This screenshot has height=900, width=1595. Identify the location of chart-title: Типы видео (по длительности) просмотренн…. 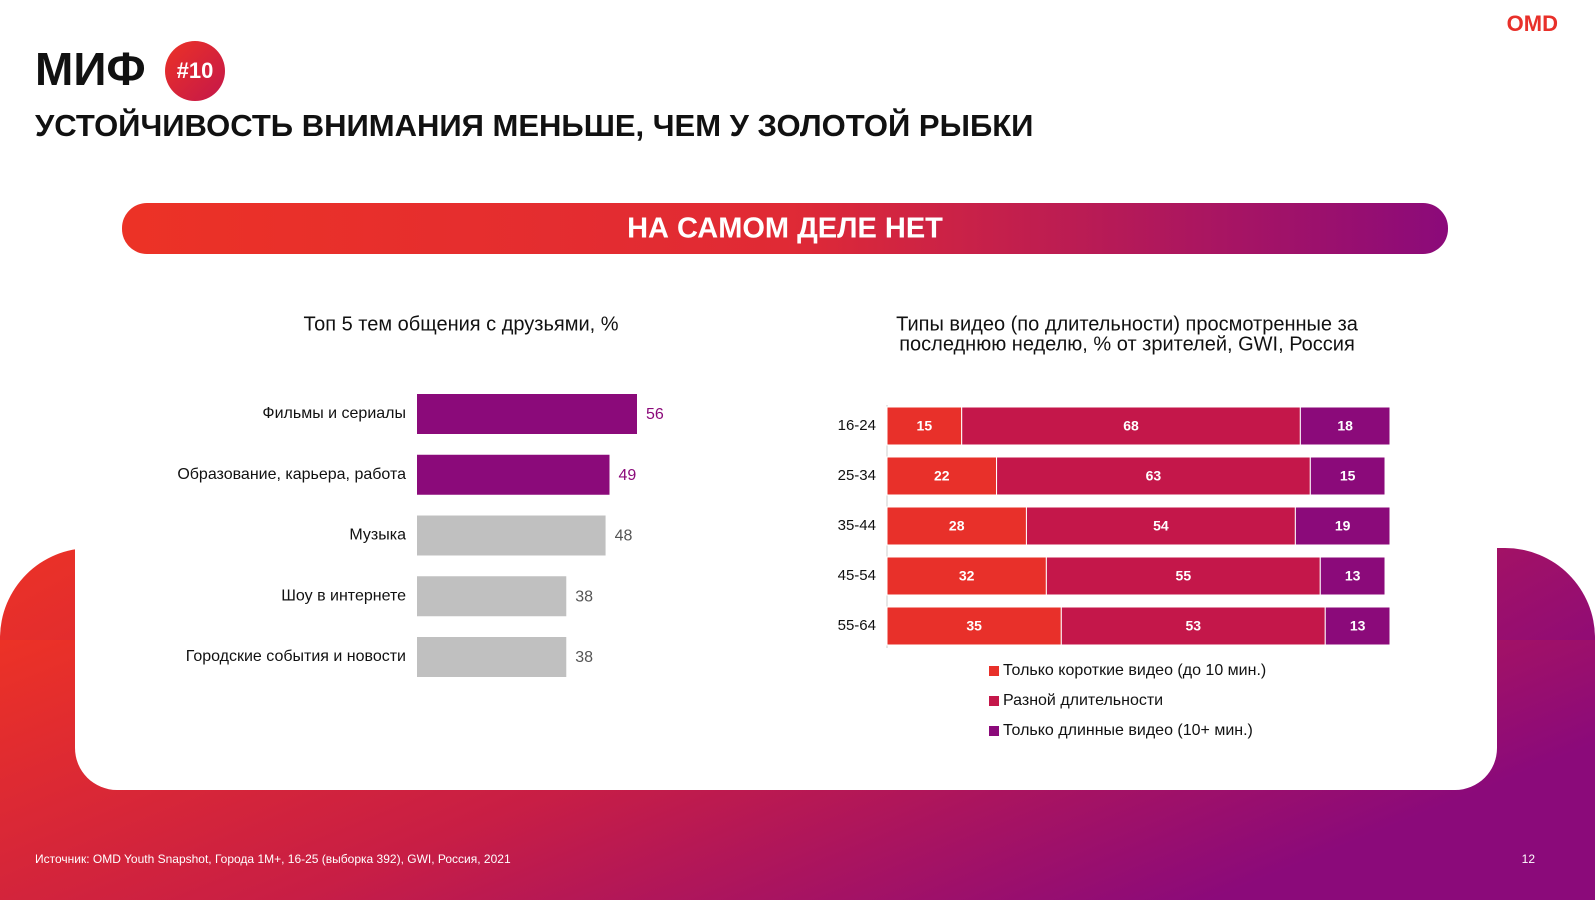
(1127, 324).